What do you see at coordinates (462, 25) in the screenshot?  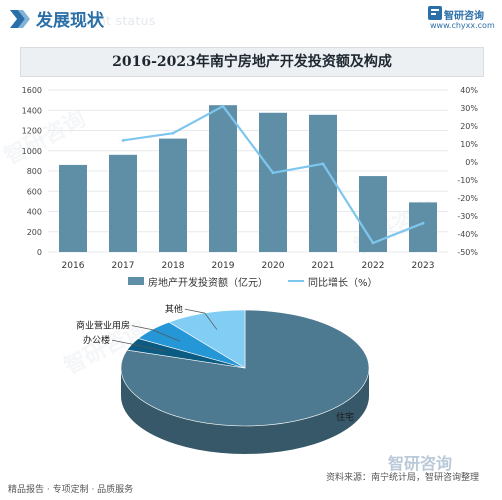 I see `brand-url: www.chyxx.com` at bounding box center [462, 25].